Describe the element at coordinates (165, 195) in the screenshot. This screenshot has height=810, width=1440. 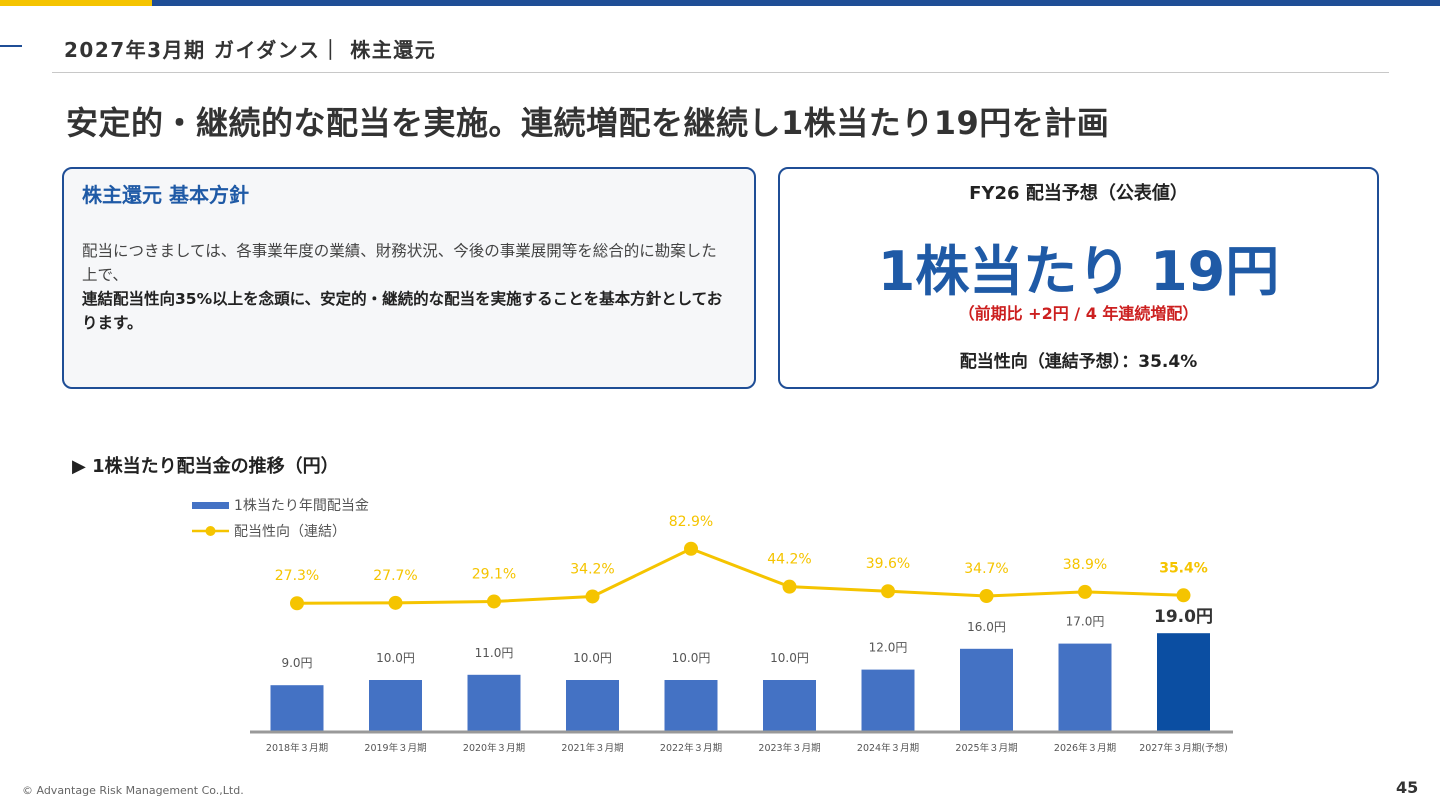
I see `policy-title: 株主還元 基本方針` at that location.